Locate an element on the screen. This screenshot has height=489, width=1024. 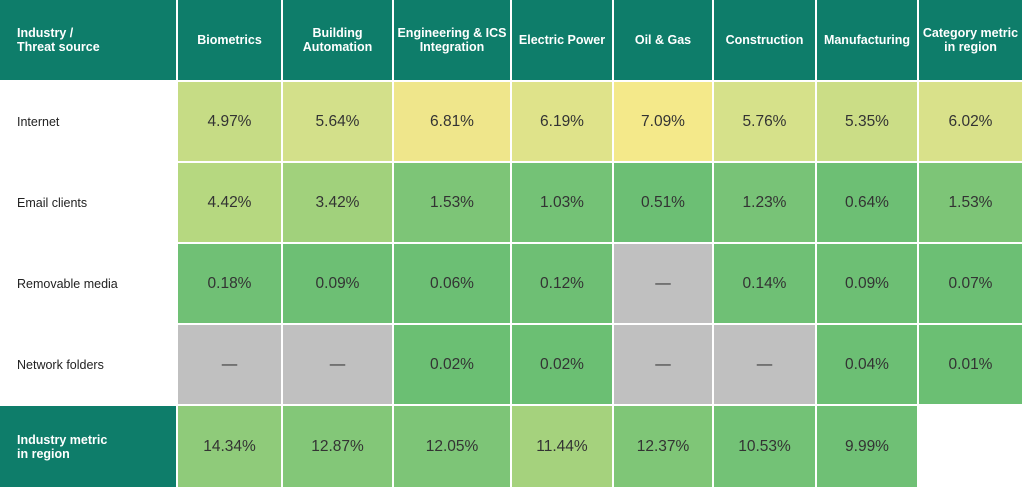
column-header: Construction is located at coordinates (764, 40).